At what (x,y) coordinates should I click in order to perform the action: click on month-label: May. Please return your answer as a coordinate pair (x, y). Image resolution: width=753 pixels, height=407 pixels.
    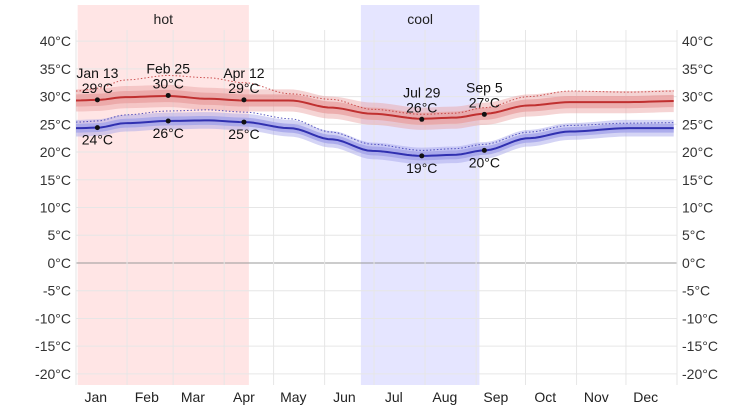
    Looking at the image, I should click on (293, 397).